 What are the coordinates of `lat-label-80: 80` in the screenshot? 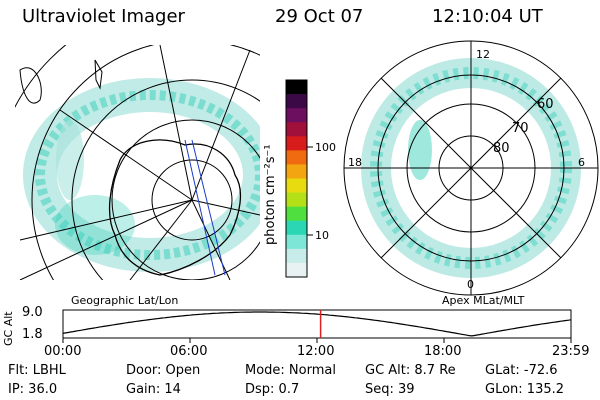 It's located at (501, 148).